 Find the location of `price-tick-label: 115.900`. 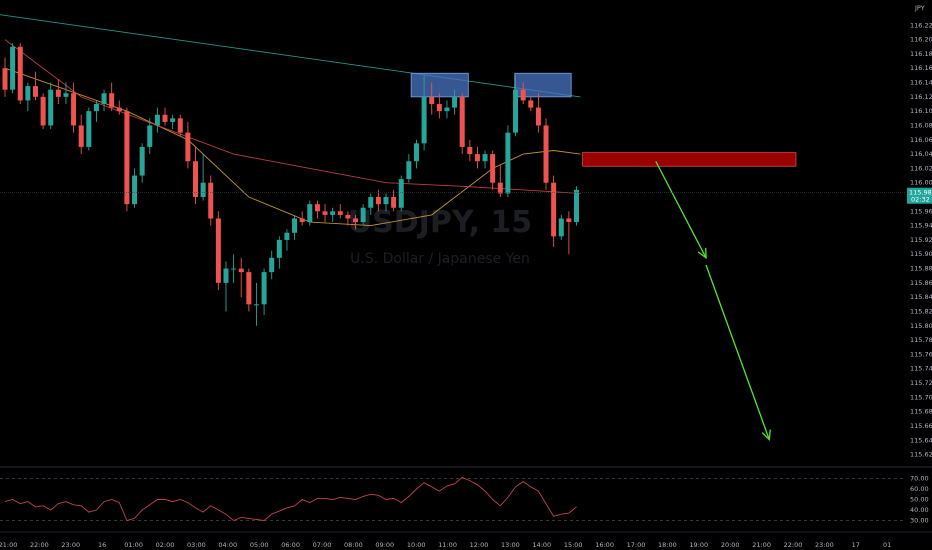

price-tick-label: 115.900 is located at coordinates (921, 254).